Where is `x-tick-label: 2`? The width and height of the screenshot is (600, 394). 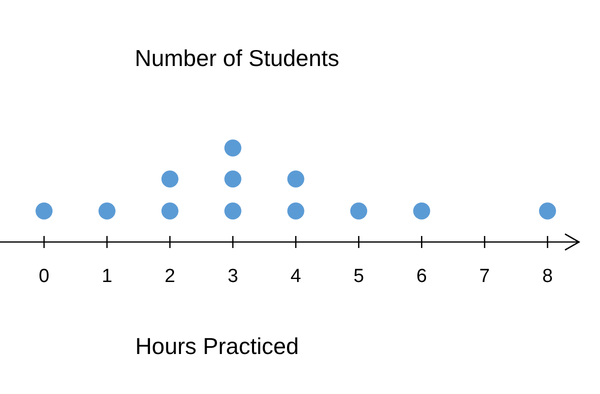
x-tick-label: 2 is located at coordinates (170, 276).